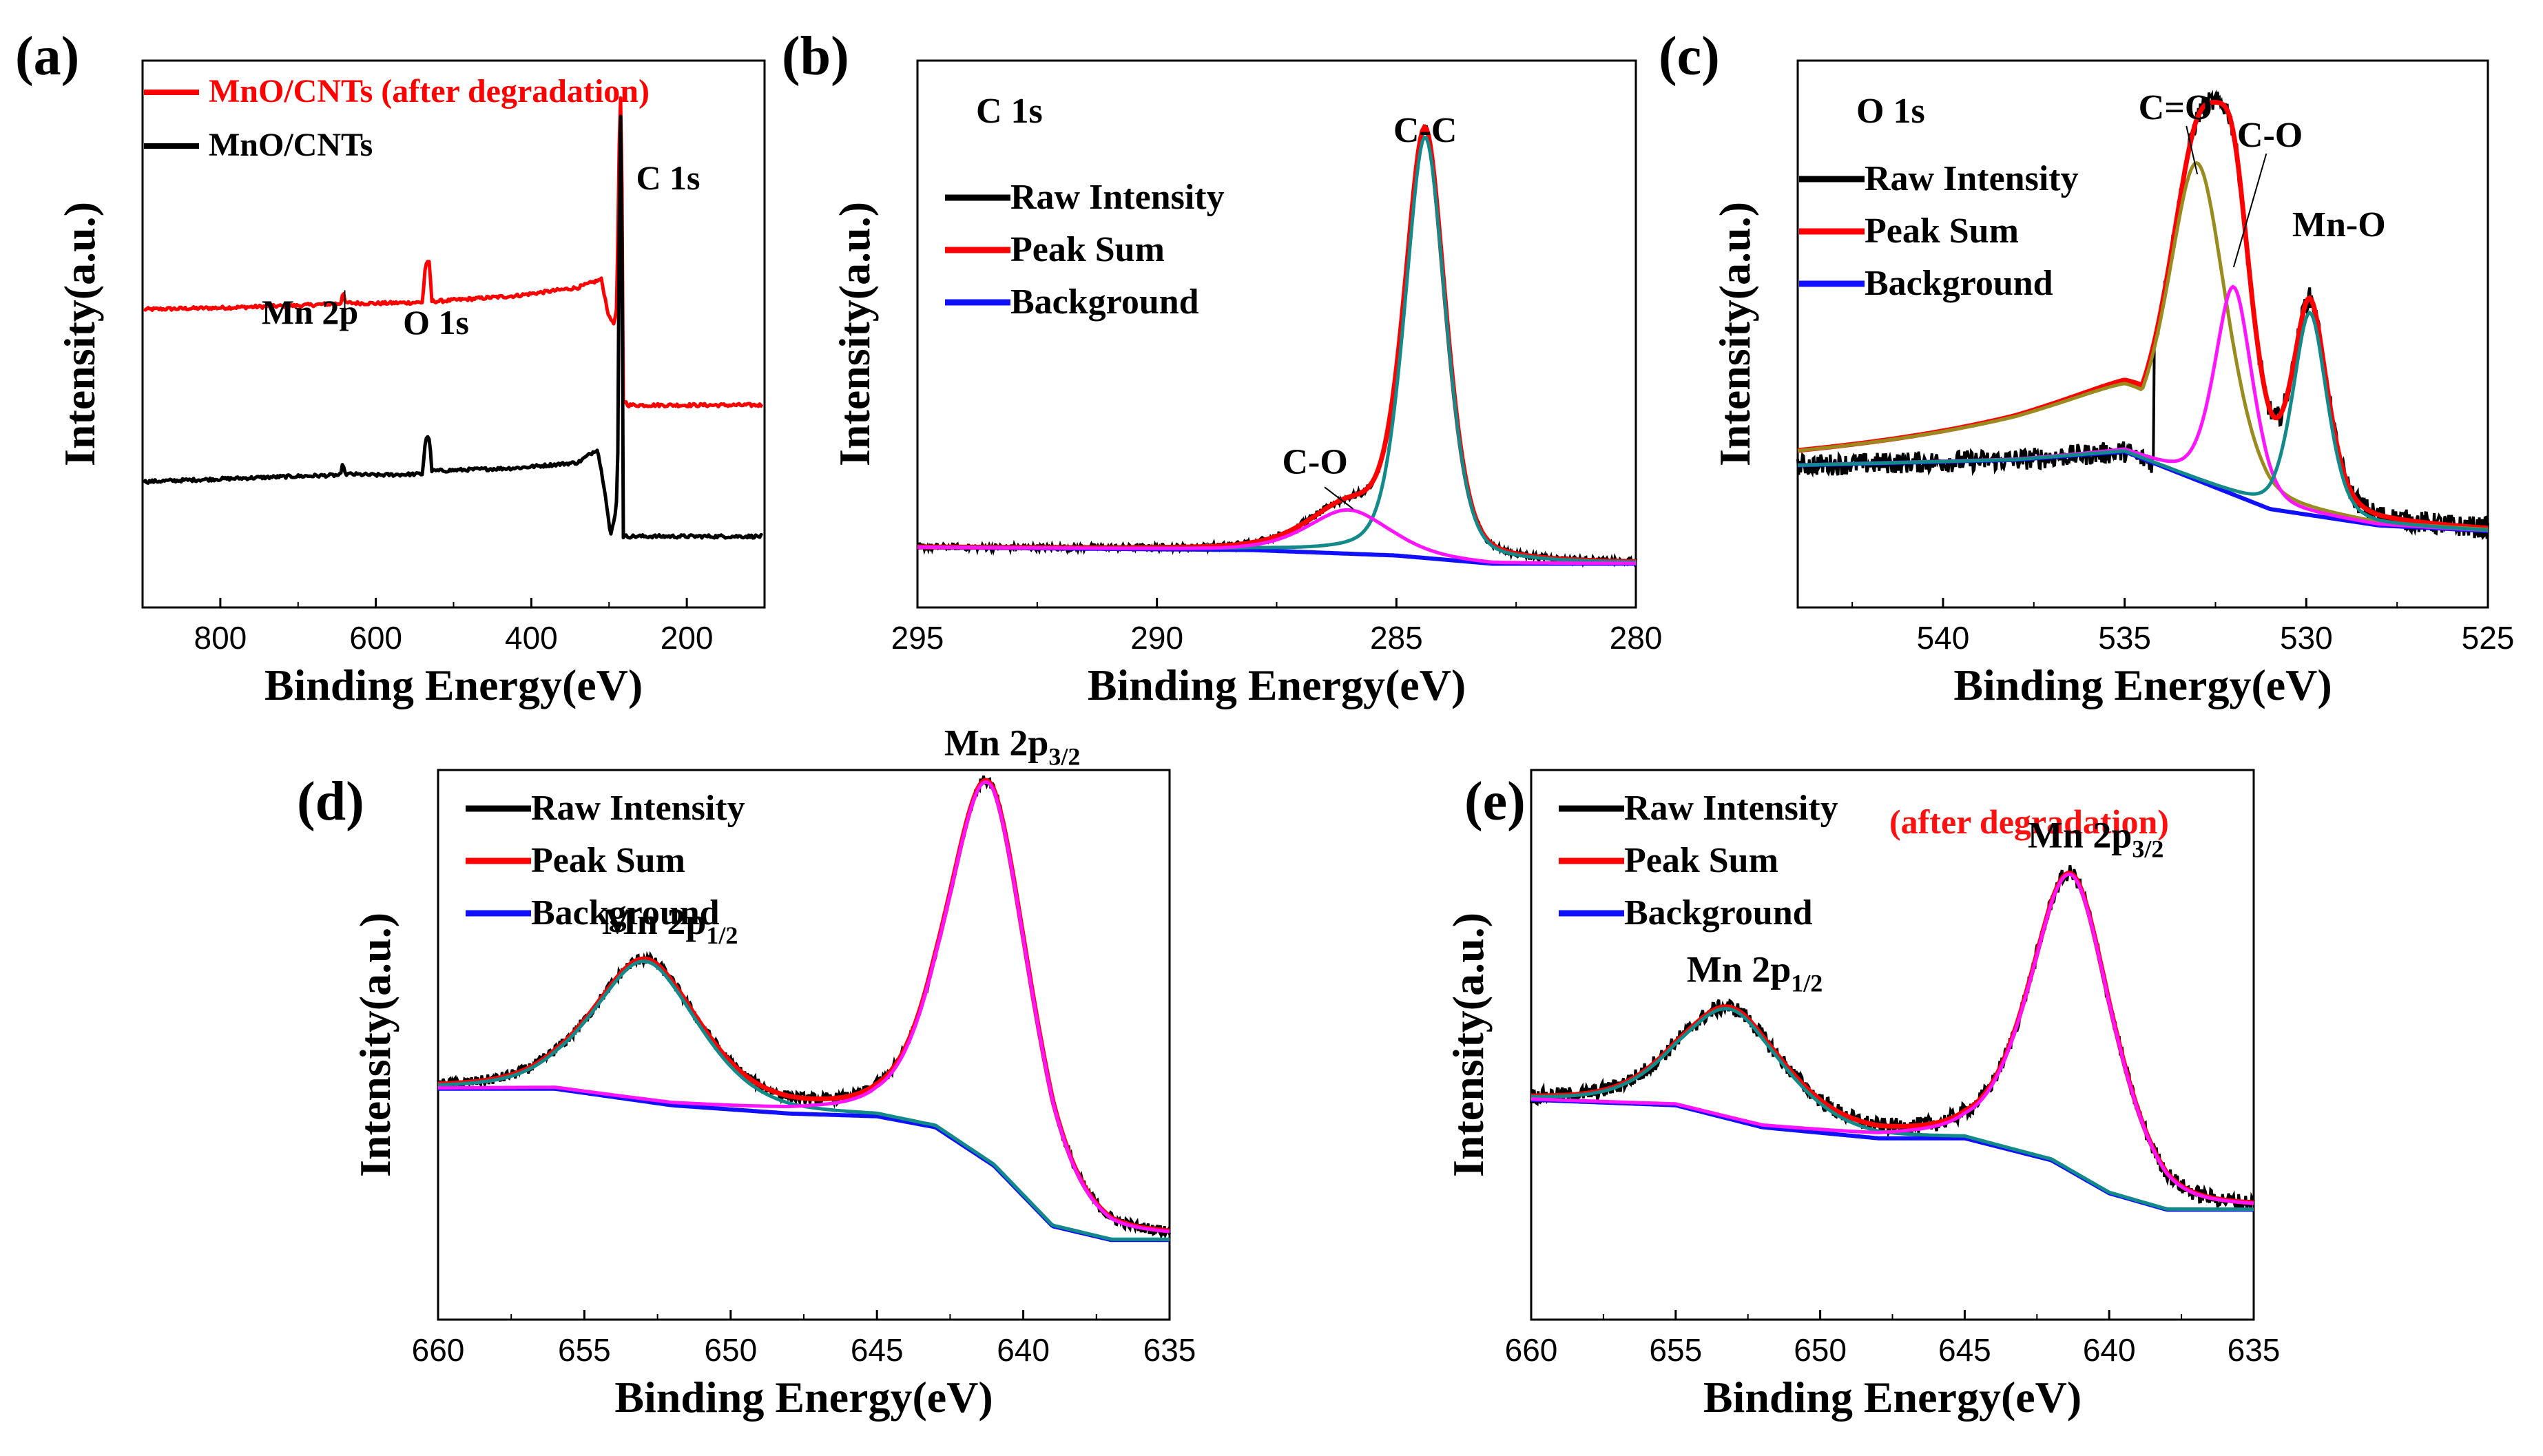 The width and height of the screenshot is (2543, 1456). I want to click on panel-letter: (b), so click(815, 56).